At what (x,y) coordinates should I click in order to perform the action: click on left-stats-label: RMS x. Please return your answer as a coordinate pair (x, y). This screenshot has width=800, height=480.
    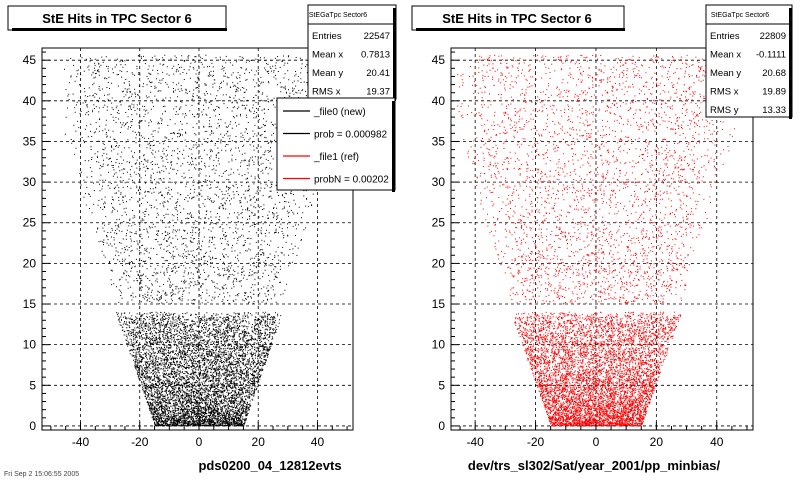
    Looking at the image, I should click on (326, 92).